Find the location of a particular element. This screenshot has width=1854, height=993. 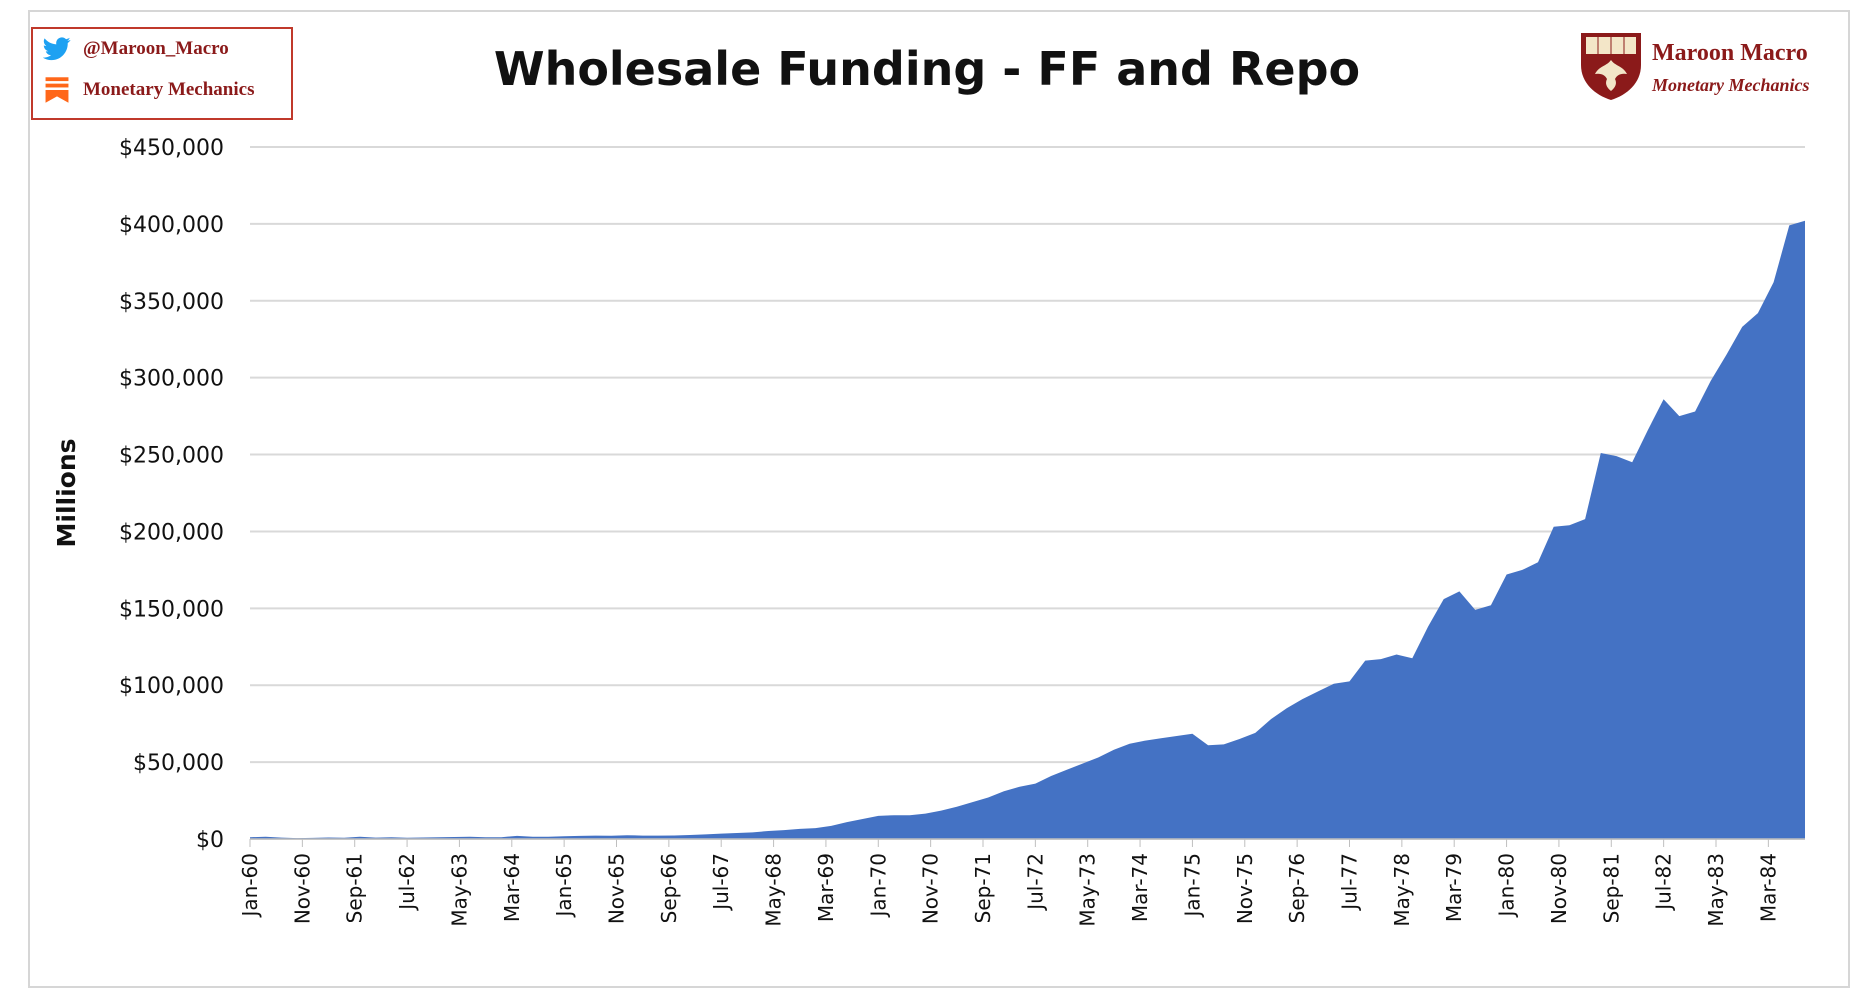

x-tick-label: Sep-71 is located at coordinates (983, 888).